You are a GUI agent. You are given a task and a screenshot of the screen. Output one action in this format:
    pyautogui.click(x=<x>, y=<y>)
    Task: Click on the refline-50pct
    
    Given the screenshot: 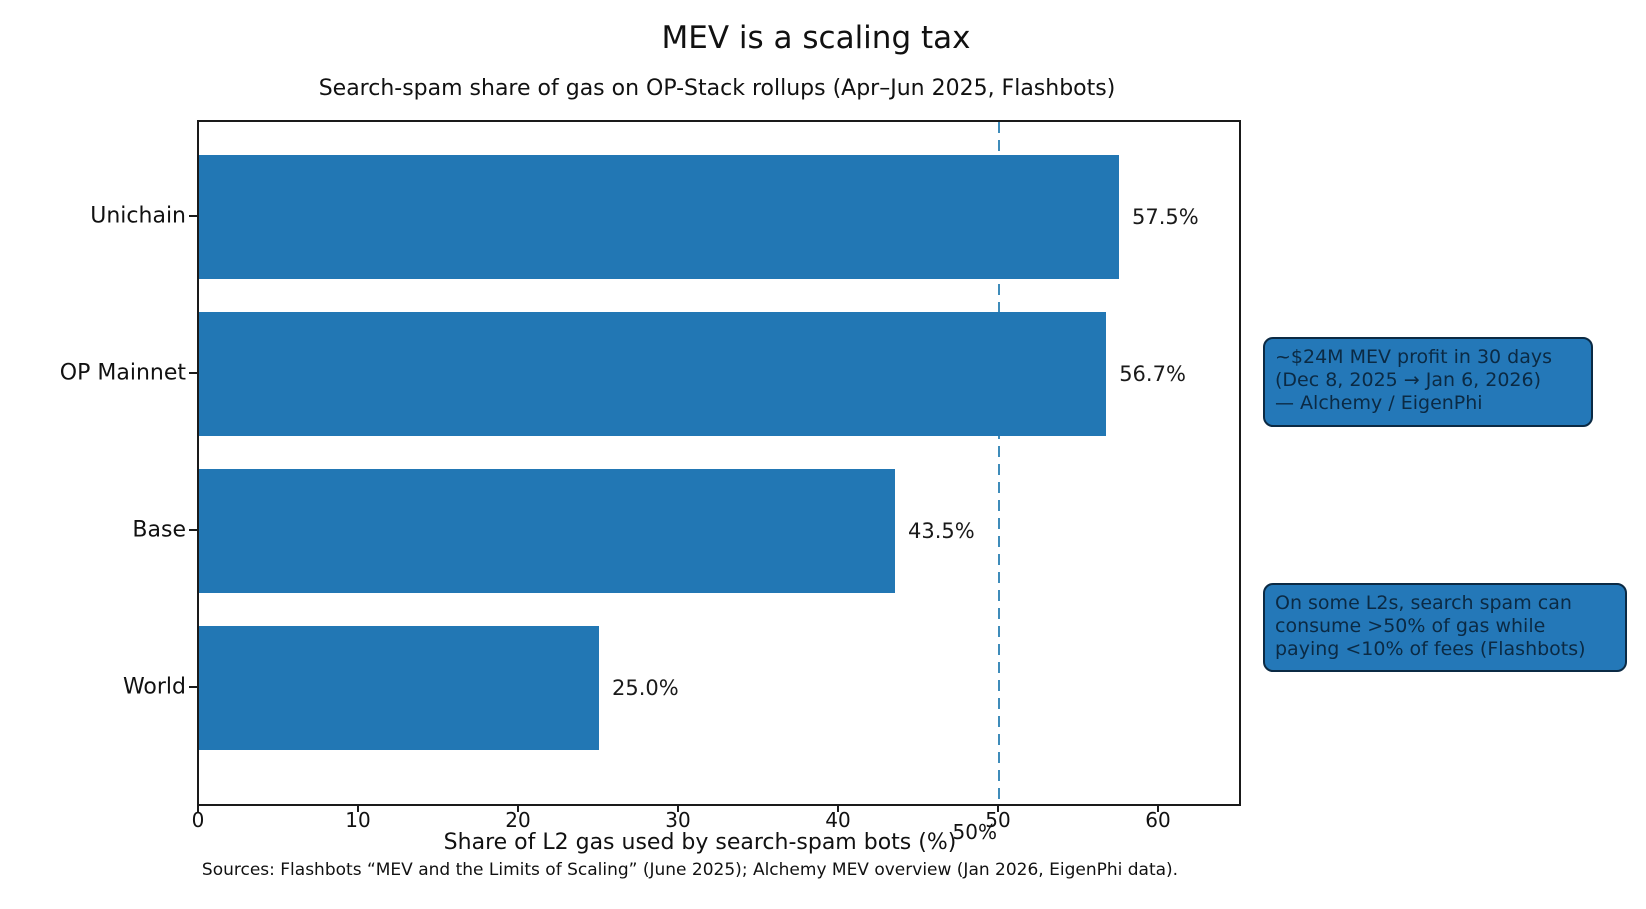 What is the action you would take?
    pyautogui.click(x=999, y=463)
    